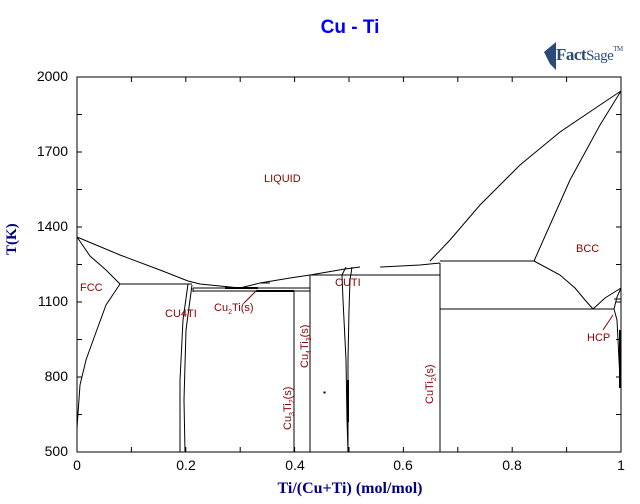 Image resolution: width=640 pixels, height=504 pixels. I want to click on phase-label-fcc: FCC, so click(91, 288).